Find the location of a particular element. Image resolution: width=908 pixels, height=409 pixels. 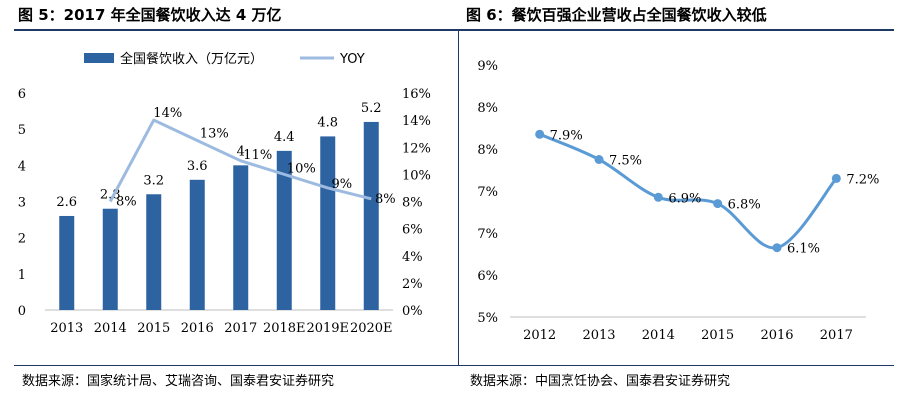

yoy-value-label: 11% is located at coordinates (257, 155).